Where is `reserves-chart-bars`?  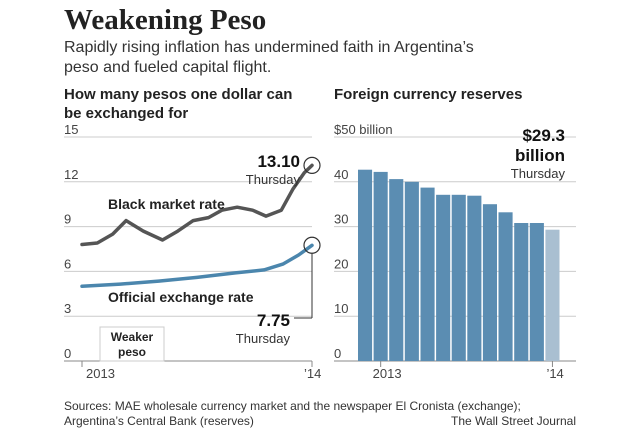 reserves-chart-bars is located at coordinates (459, 265).